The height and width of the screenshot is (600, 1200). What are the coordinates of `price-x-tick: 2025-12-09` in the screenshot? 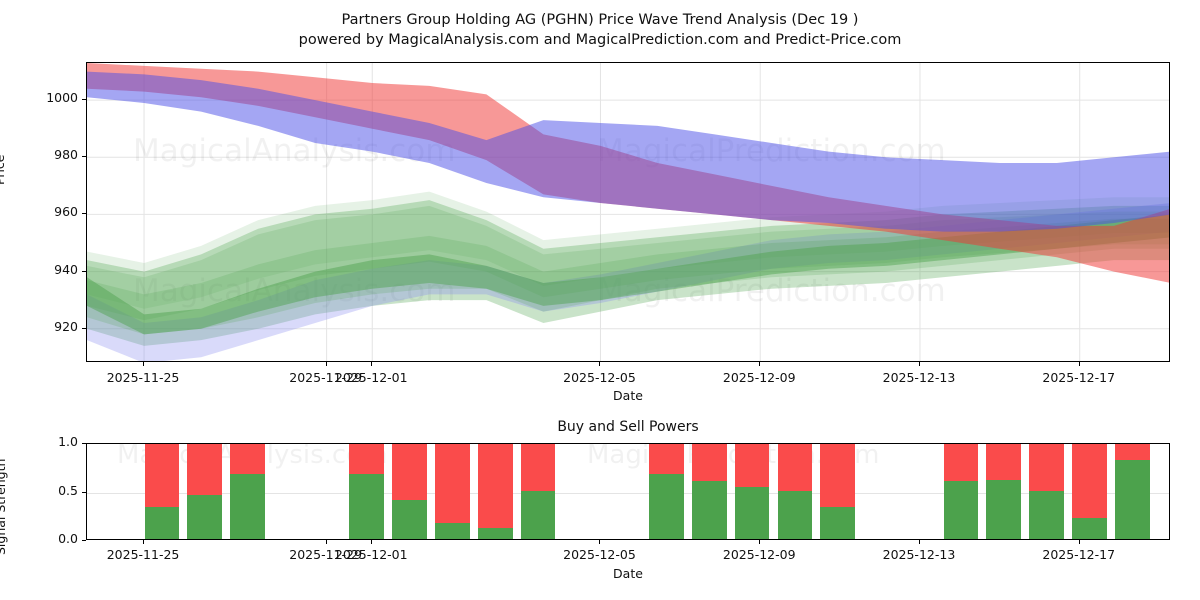 It's located at (759, 377).